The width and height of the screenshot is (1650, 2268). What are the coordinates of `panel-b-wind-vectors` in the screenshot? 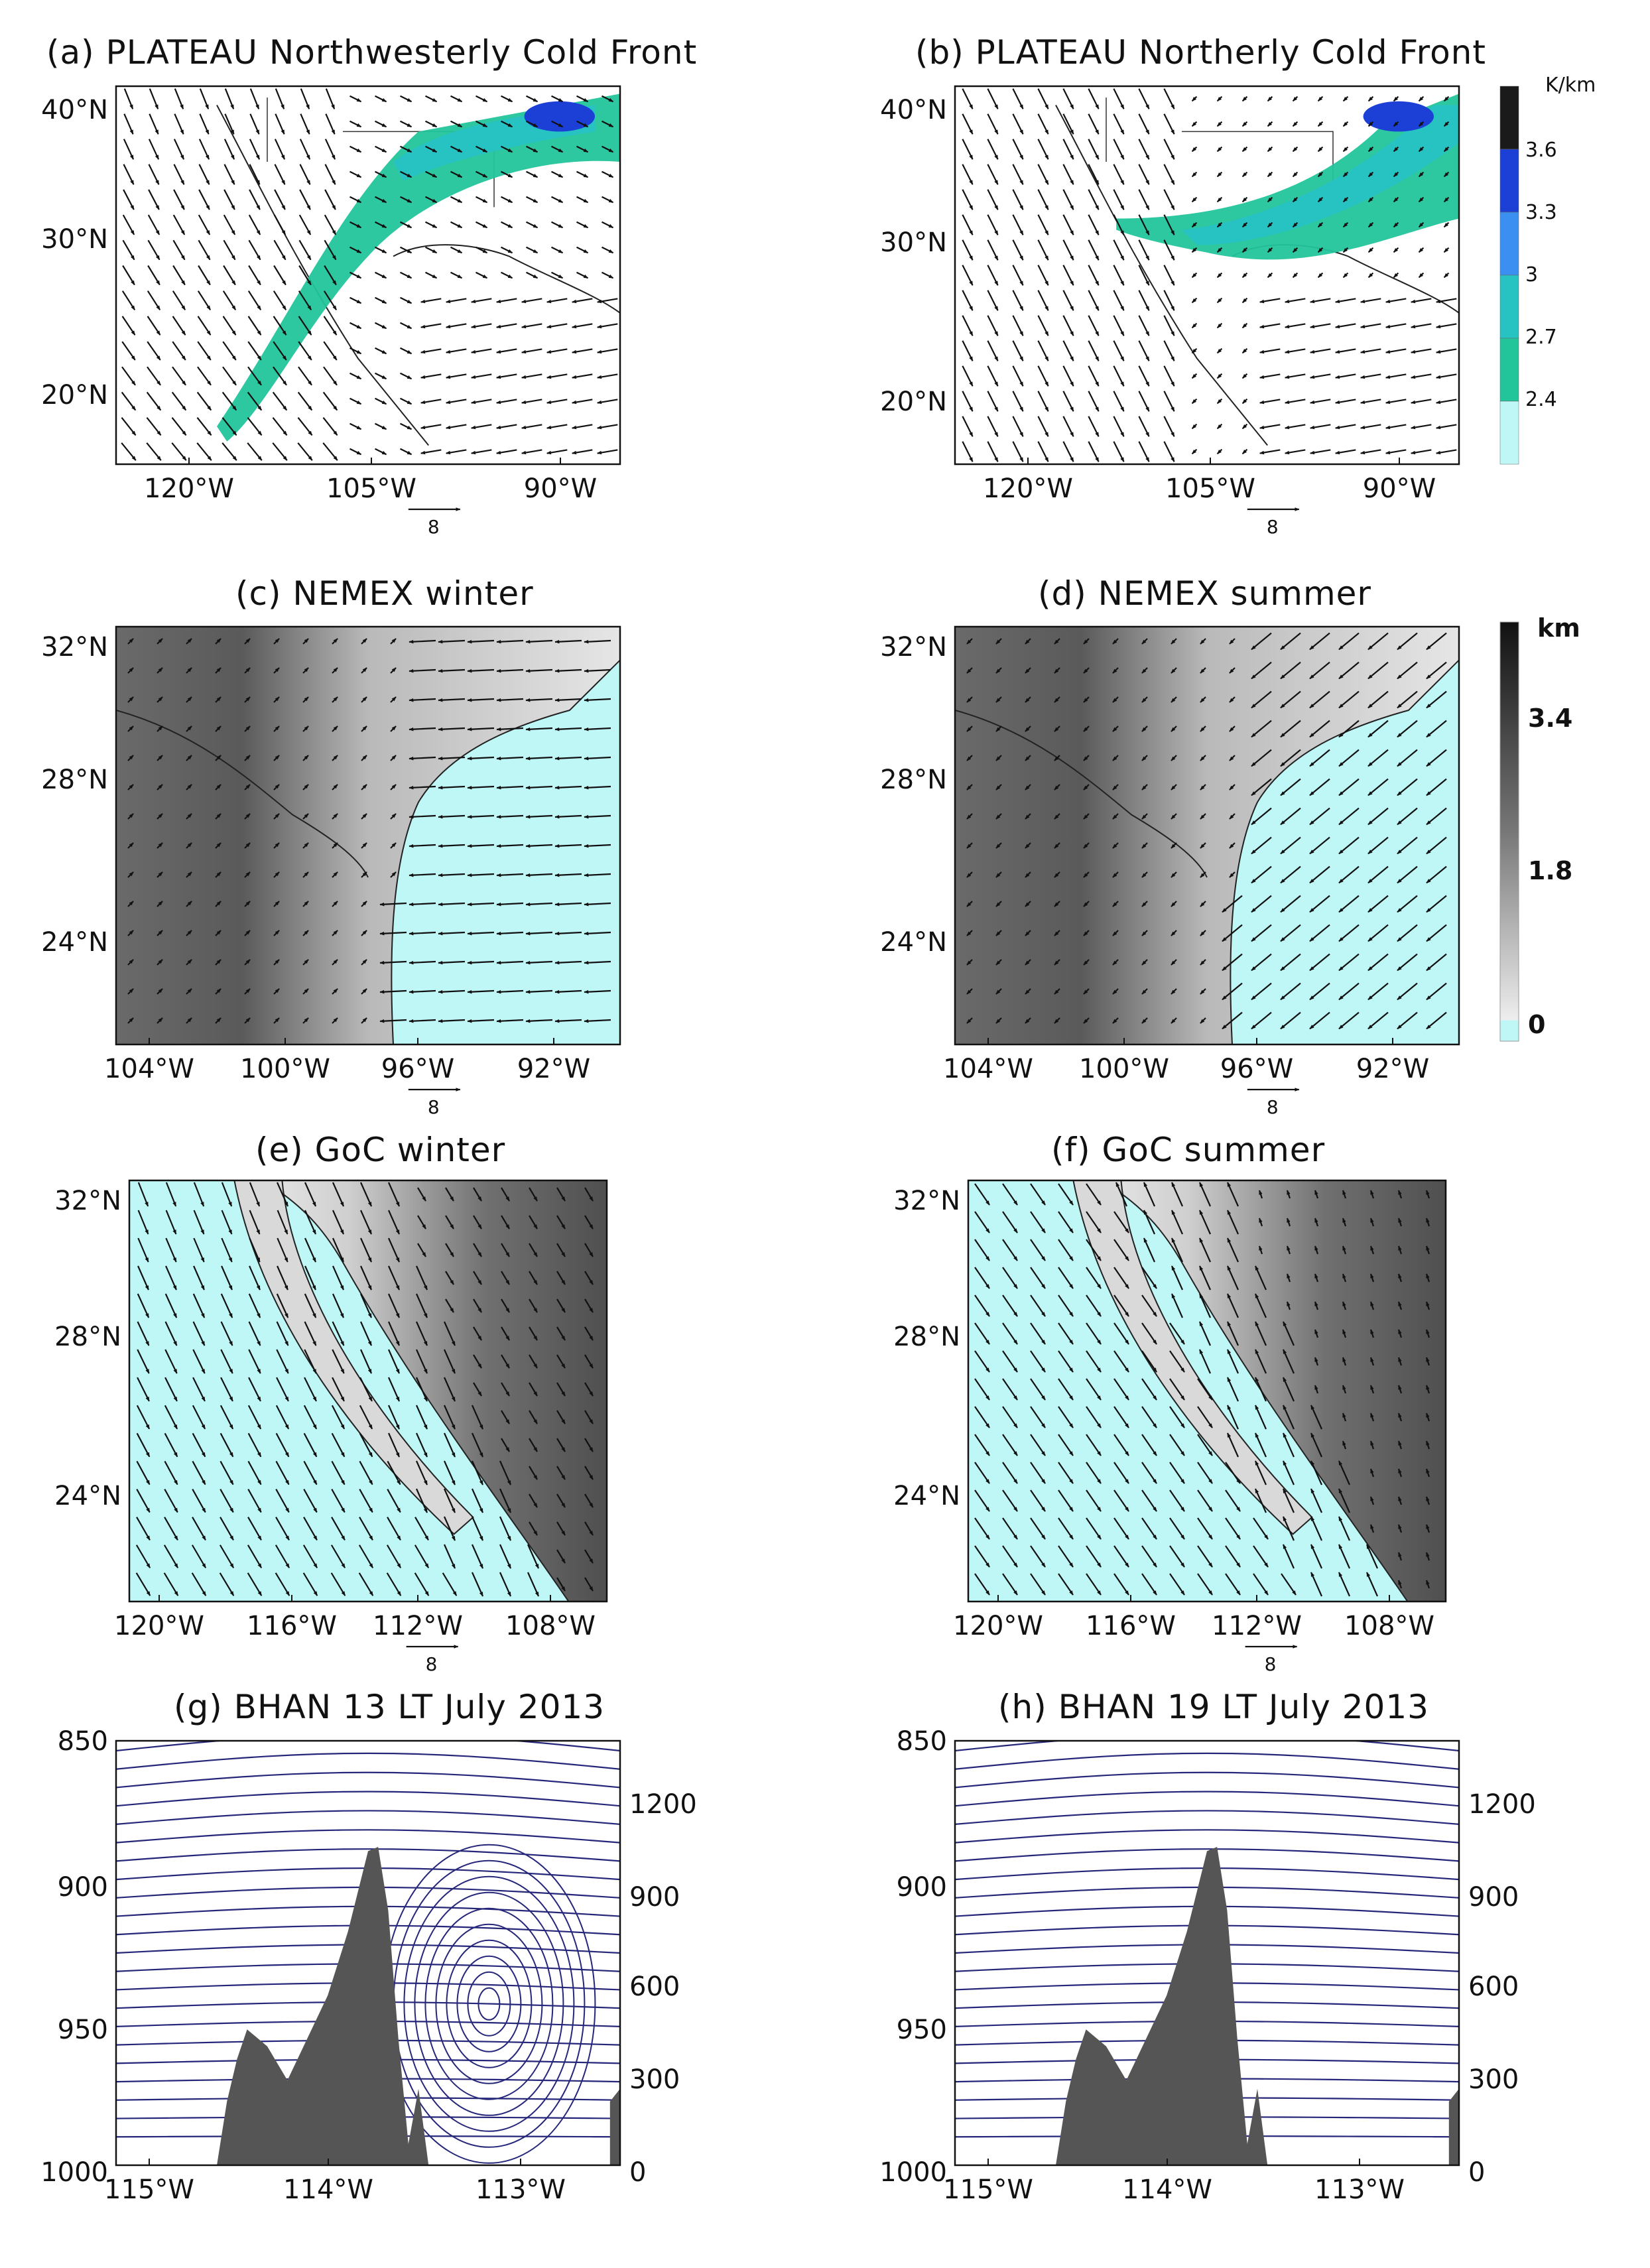 It's located at (1209, 275).